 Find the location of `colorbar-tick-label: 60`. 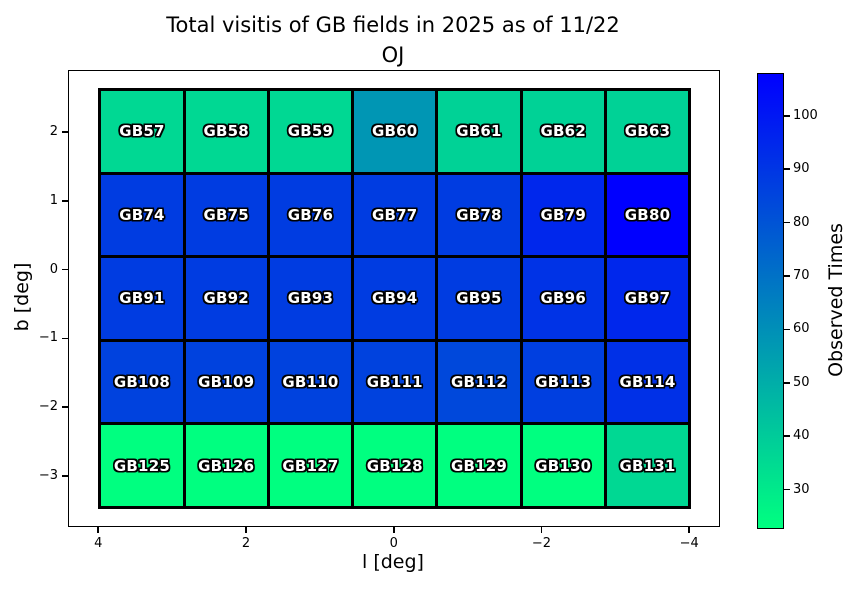

colorbar-tick-label: 60 is located at coordinates (801, 329).